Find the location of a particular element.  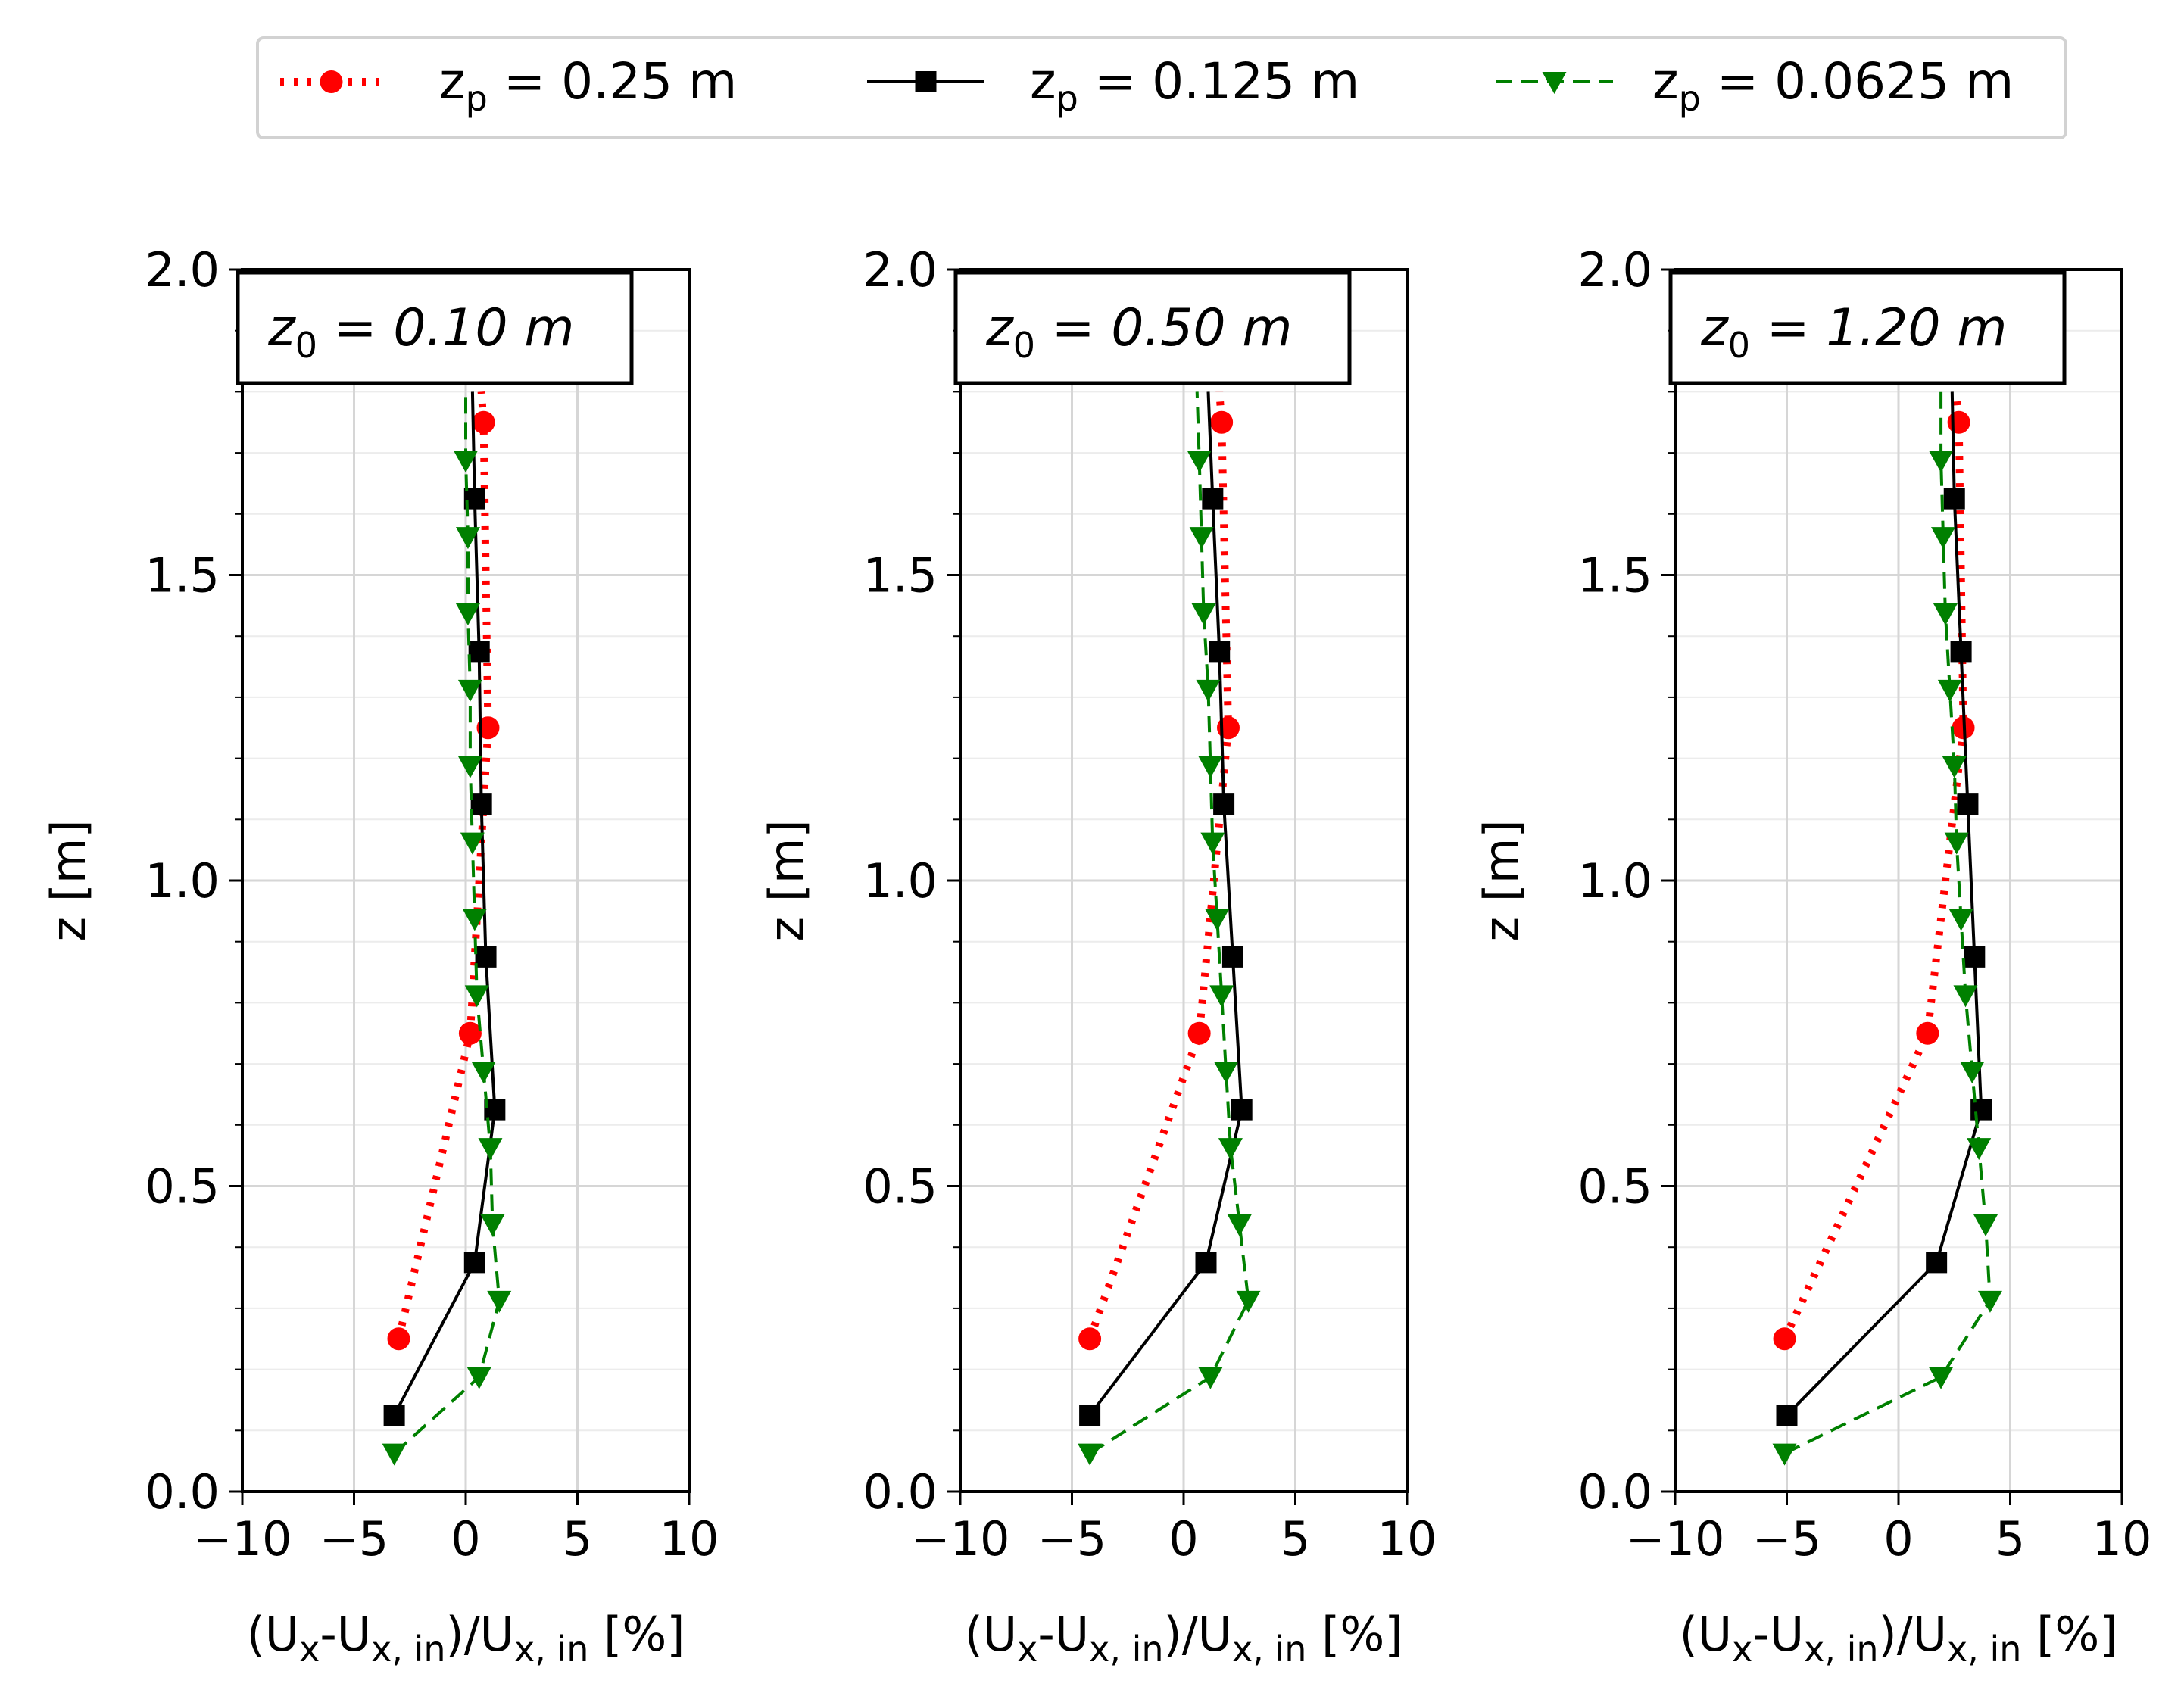

series-line-green is located at coordinates (1169, 923).